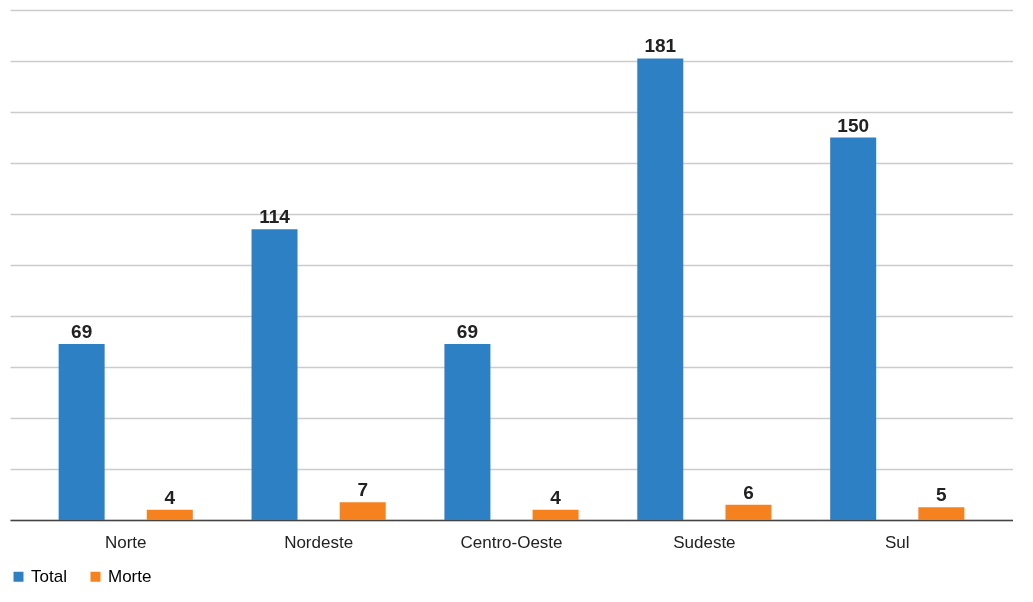 Image resolution: width=1033 pixels, height=602 pixels. What do you see at coordinates (275, 217) in the screenshot?
I see `data-label: 114` at bounding box center [275, 217].